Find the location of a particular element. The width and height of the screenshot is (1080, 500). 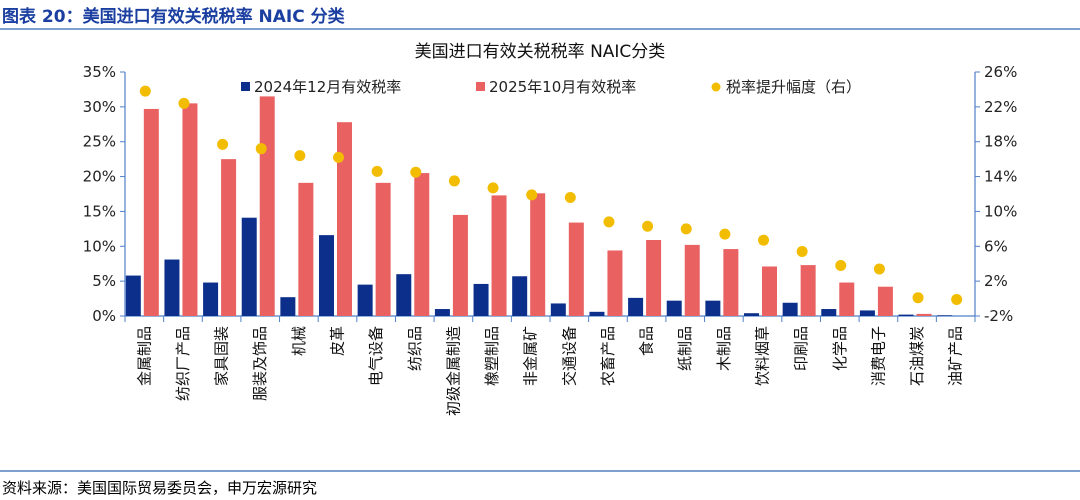

category-label: 纺织品 is located at coordinates (415, 348).